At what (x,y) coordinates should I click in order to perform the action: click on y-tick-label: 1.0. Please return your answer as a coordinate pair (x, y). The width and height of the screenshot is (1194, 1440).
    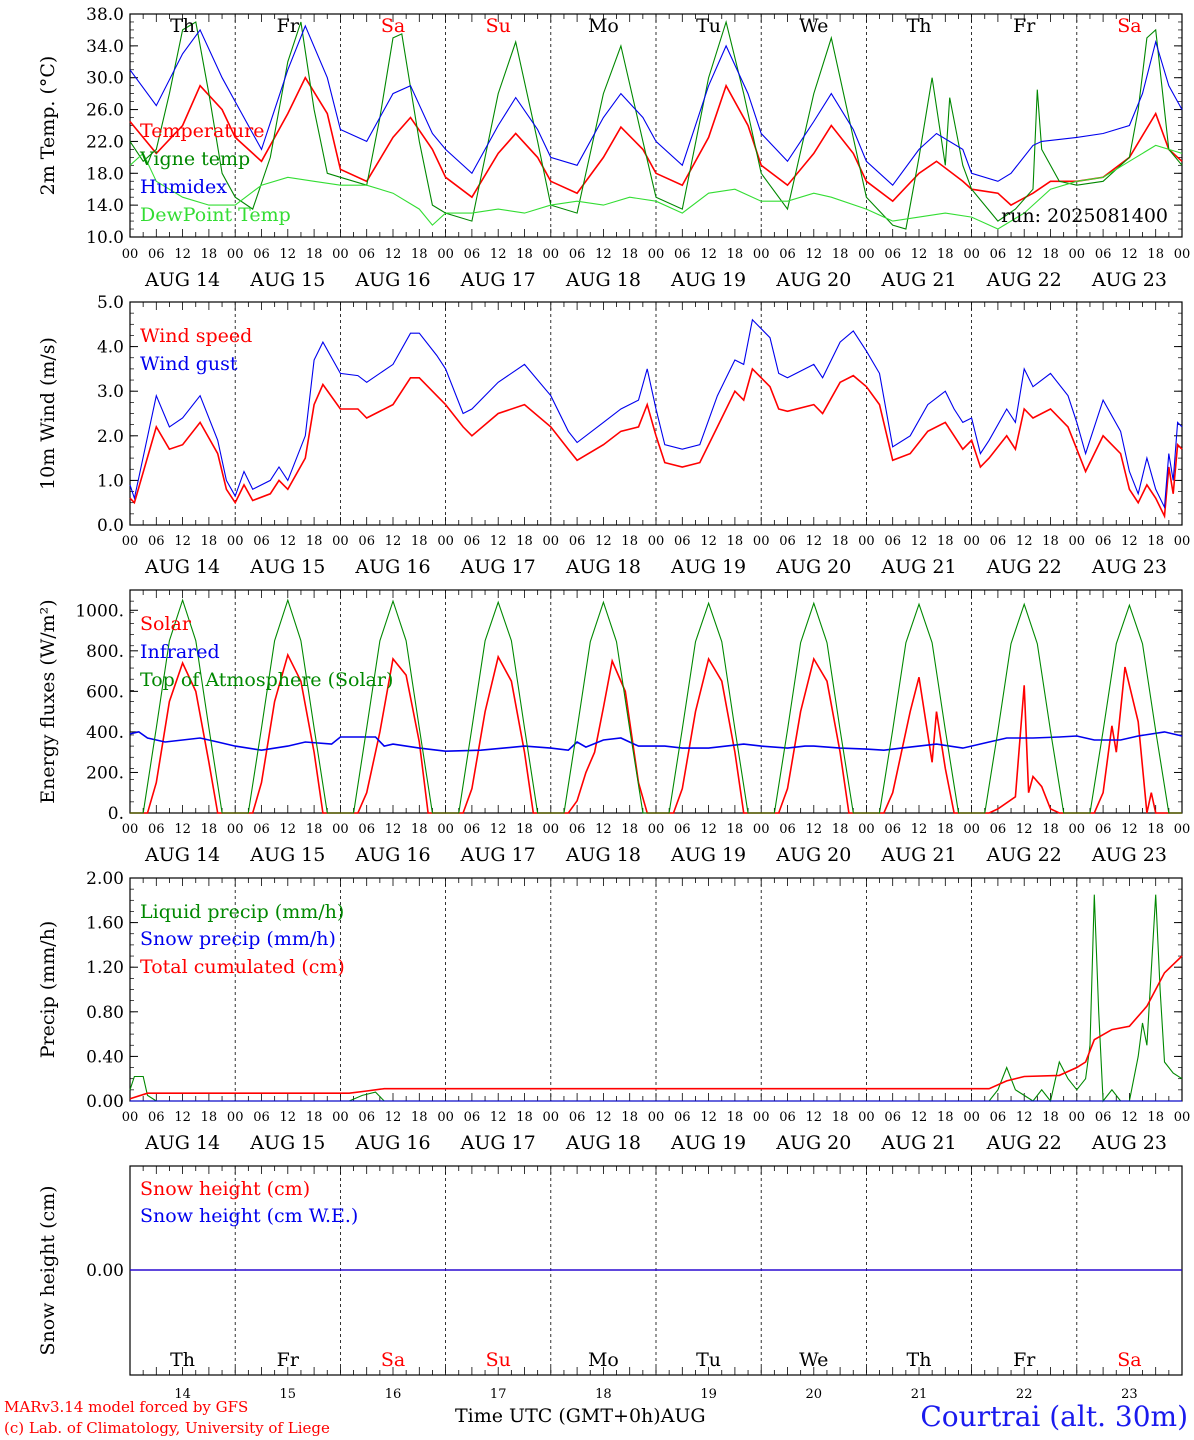
    Looking at the image, I should click on (110, 481).